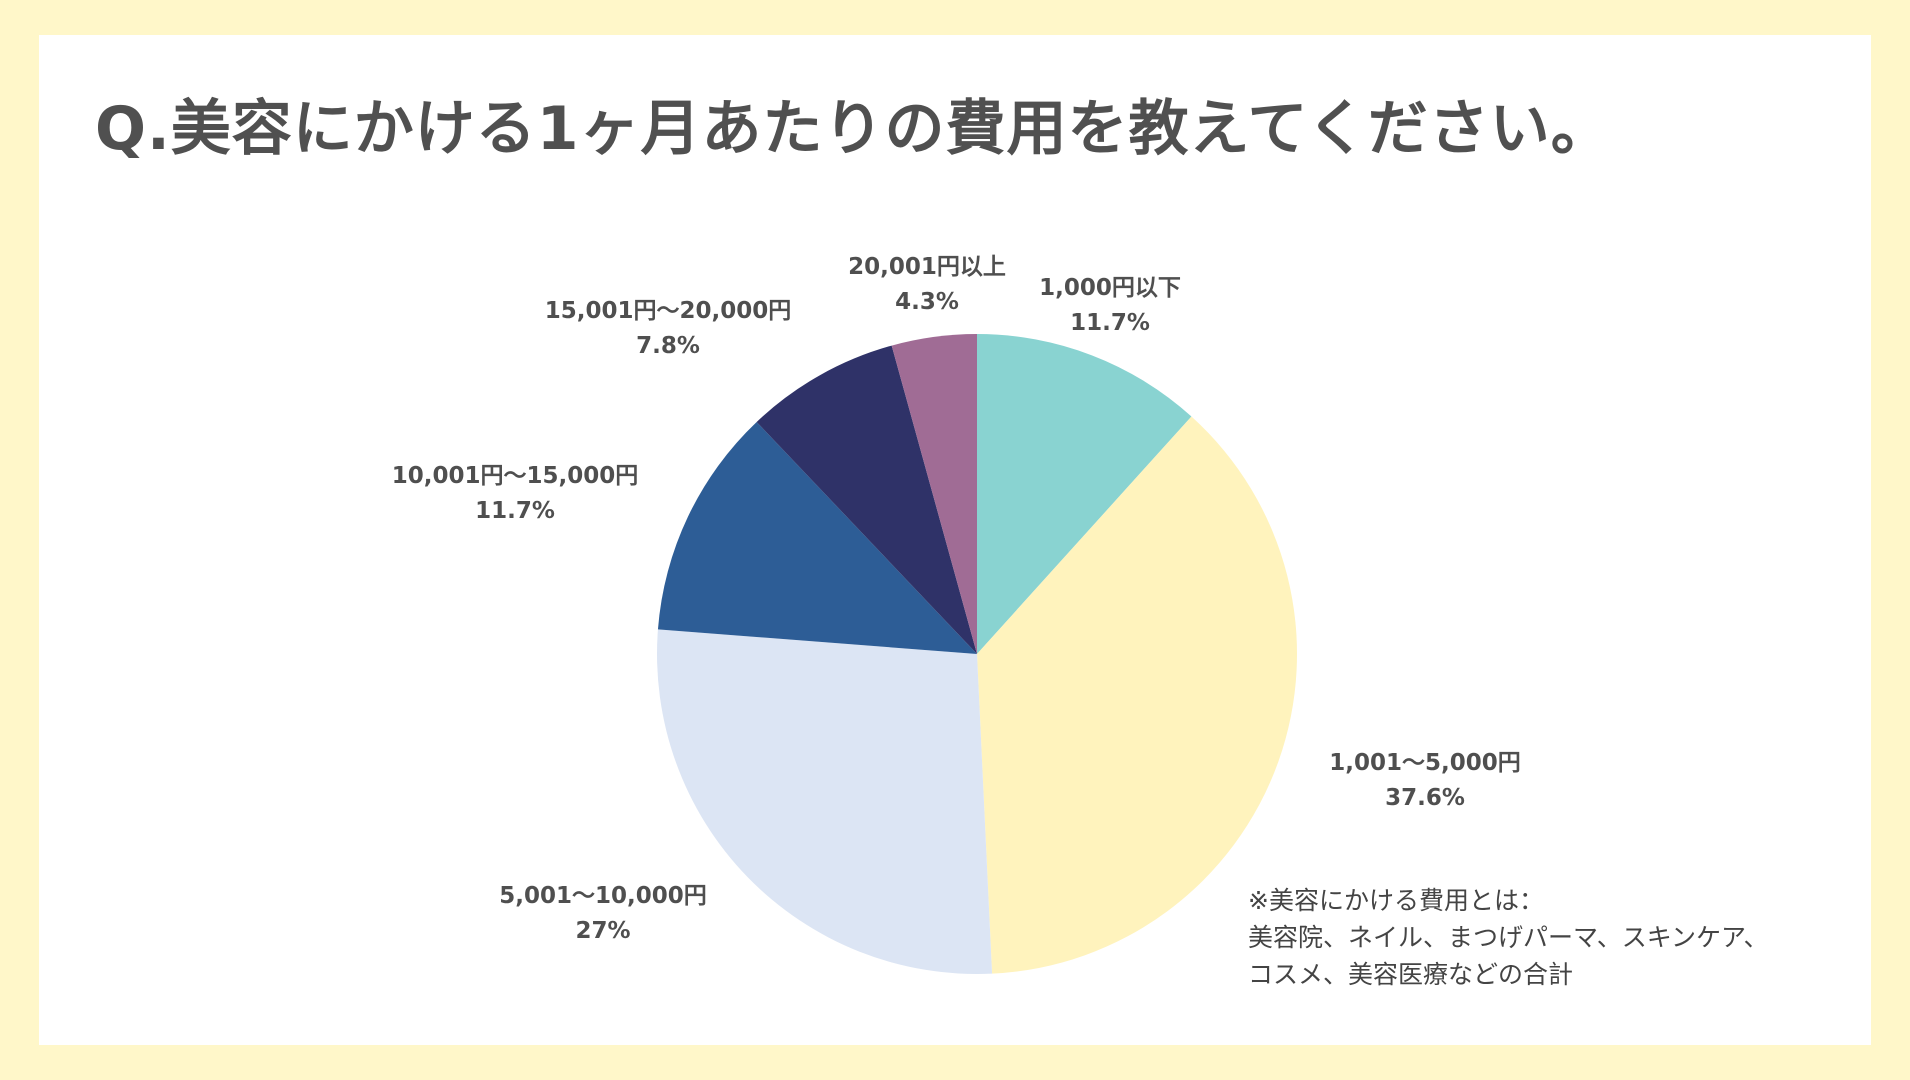 Image resolution: width=1910 pixels, height=1080 pixels. I want to click on slice-category-label-4: 10,001円〜15,000円, so click(515, 476).